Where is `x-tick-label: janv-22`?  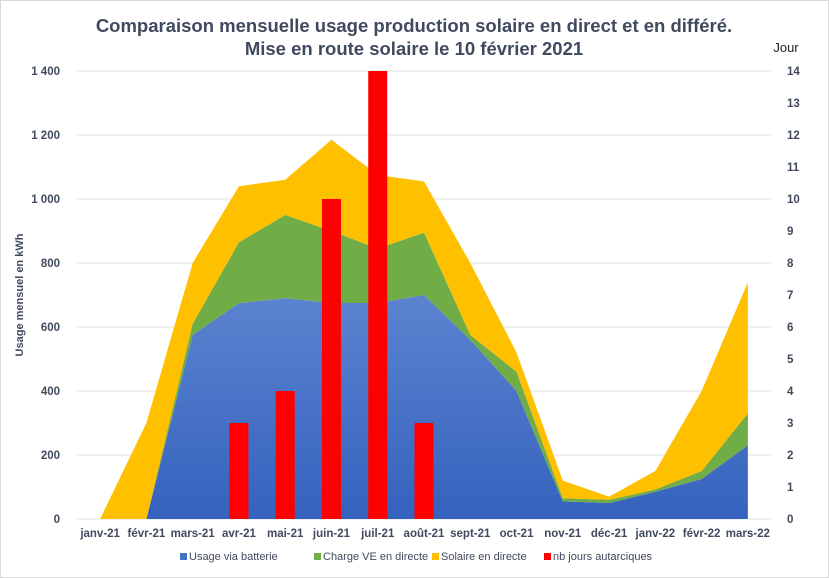
x-tick-label: janv-22 is located at coordinates (655, 534).